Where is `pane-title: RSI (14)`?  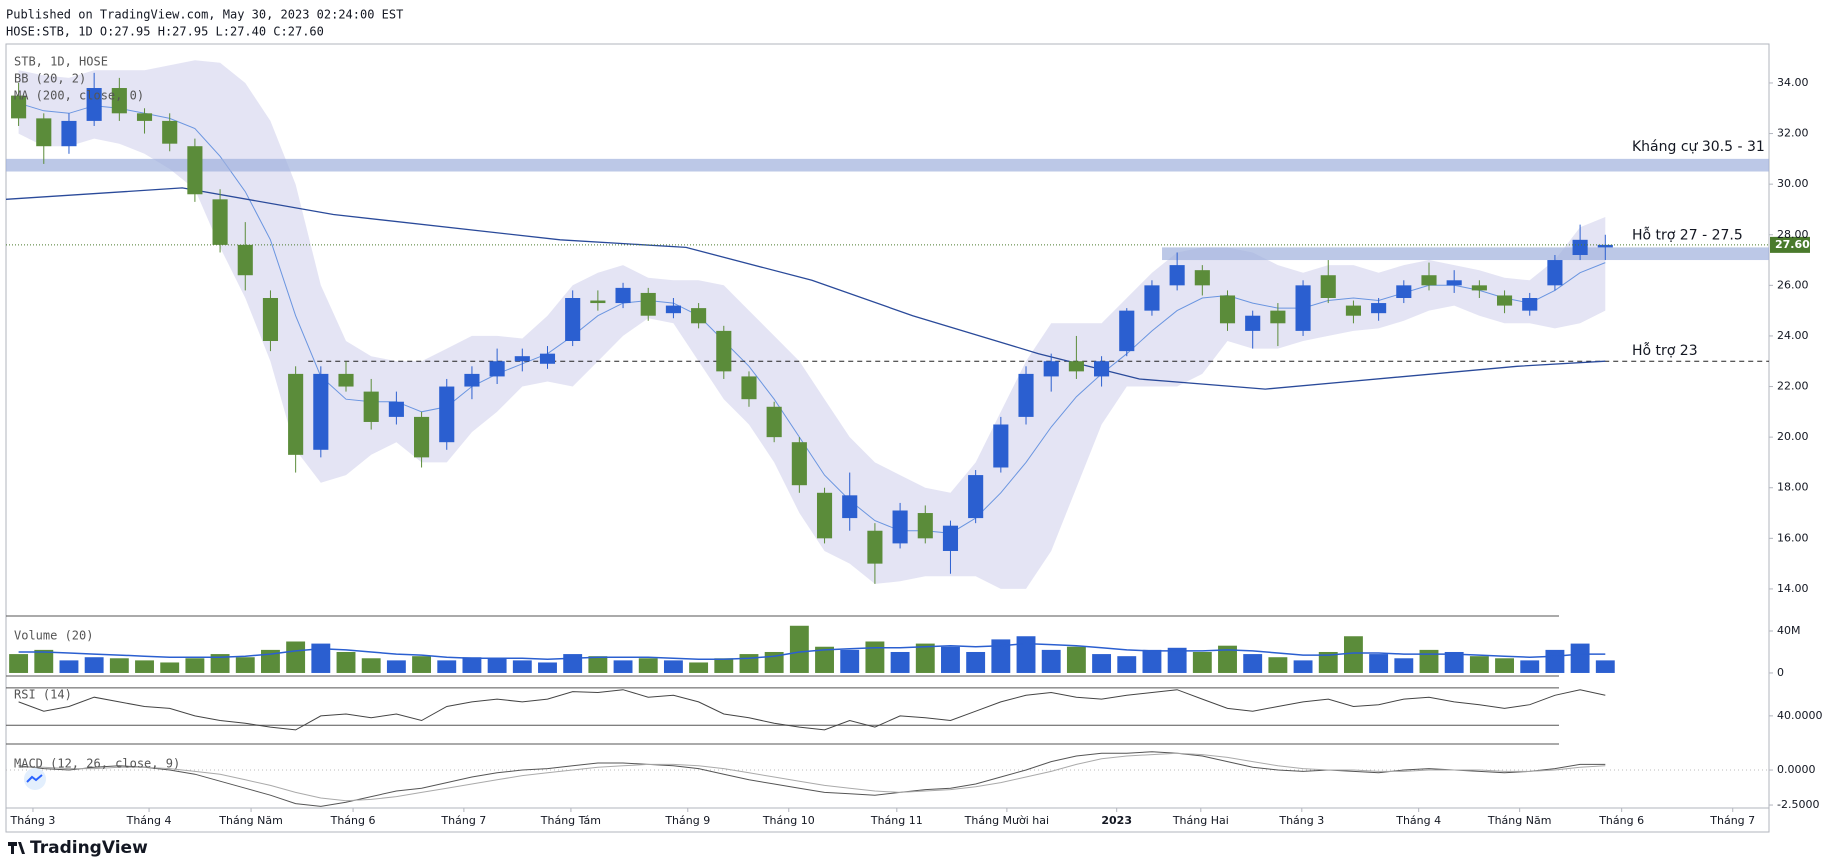
pane-title: RSI (14) is located at coordinates (43, 695).